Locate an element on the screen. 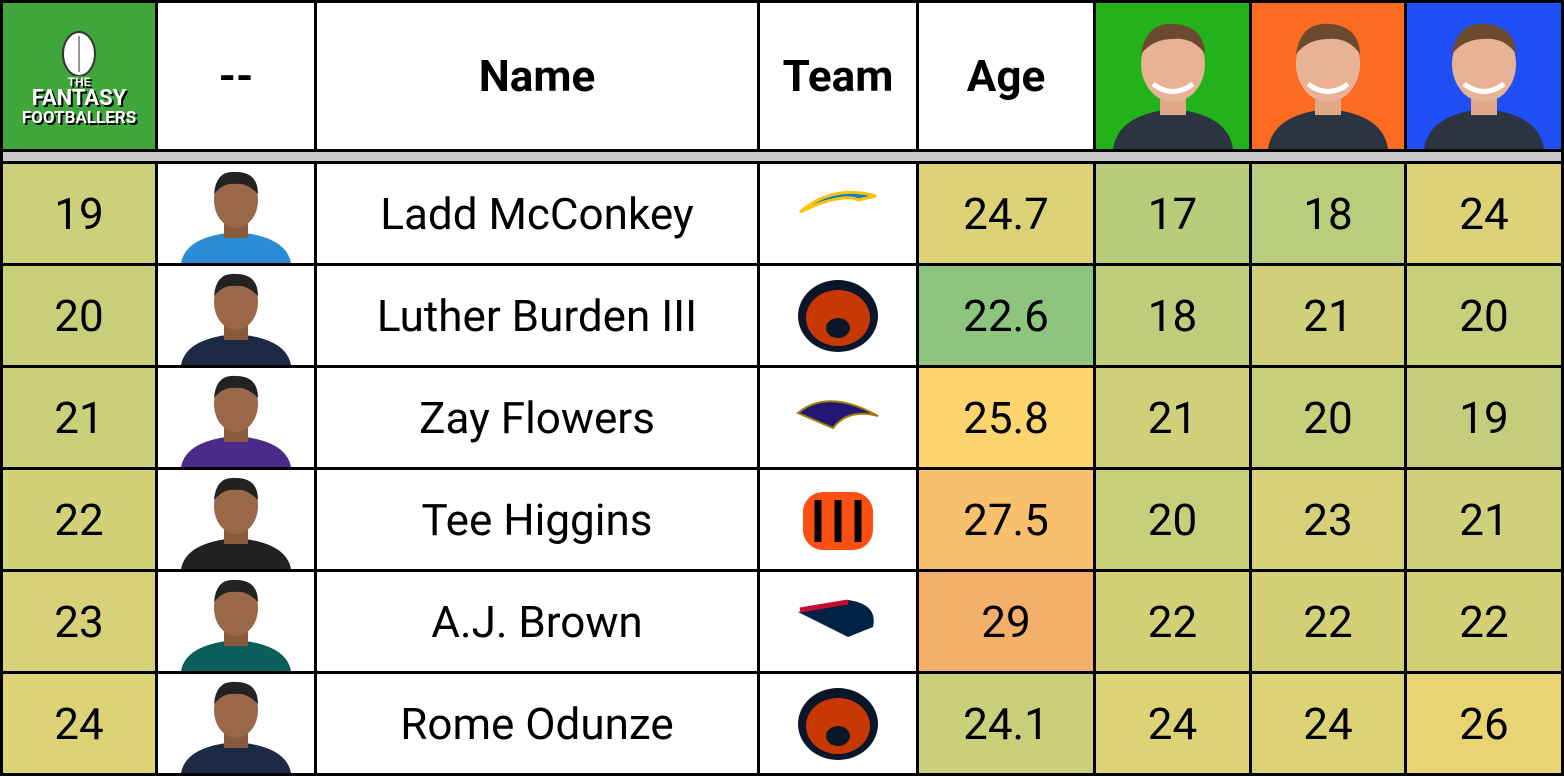  host-rank-cell: 23 is located at coordinates (1328, 519).